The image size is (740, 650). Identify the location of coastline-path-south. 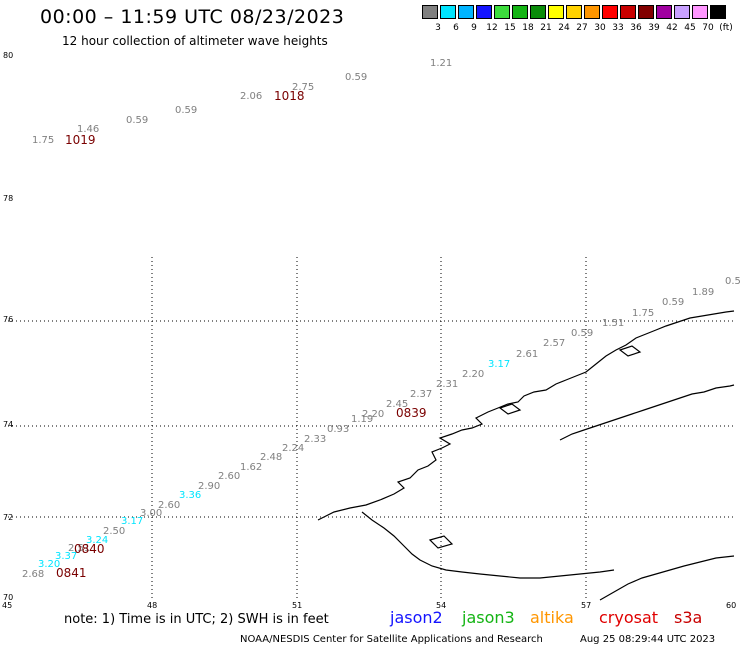
(667, 578).